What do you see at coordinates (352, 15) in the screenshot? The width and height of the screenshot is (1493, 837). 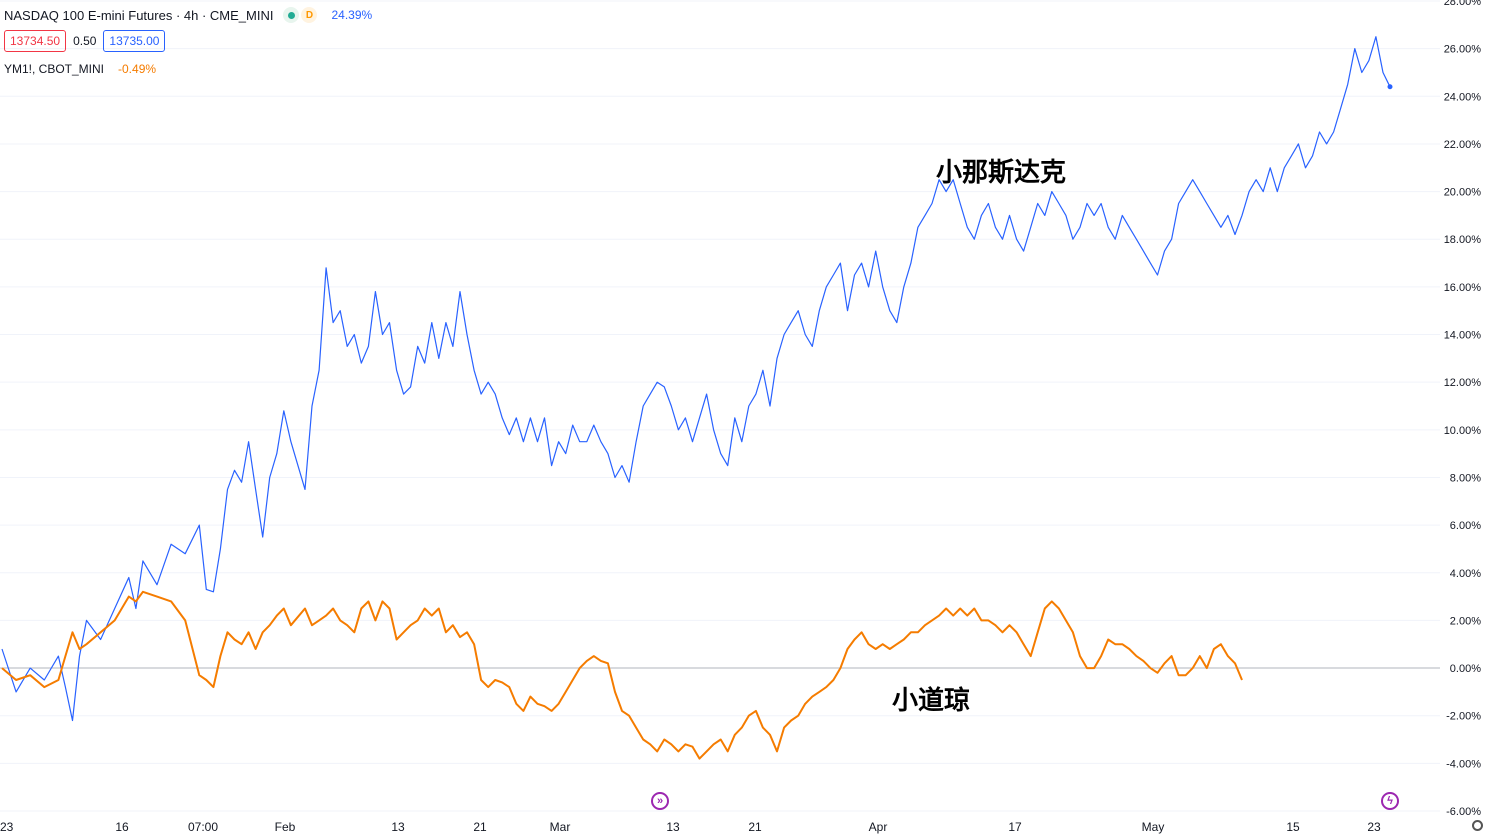 I see `main-change-value: 24.39%` at bounding box center [352, 15].